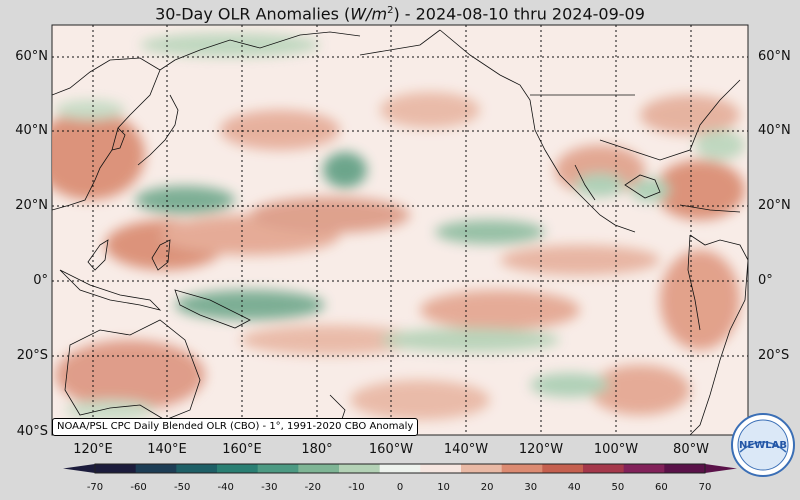 This screenshot has width=800, height=500. I want to click on lat-label-20n: 20°N, so click(31, 205).